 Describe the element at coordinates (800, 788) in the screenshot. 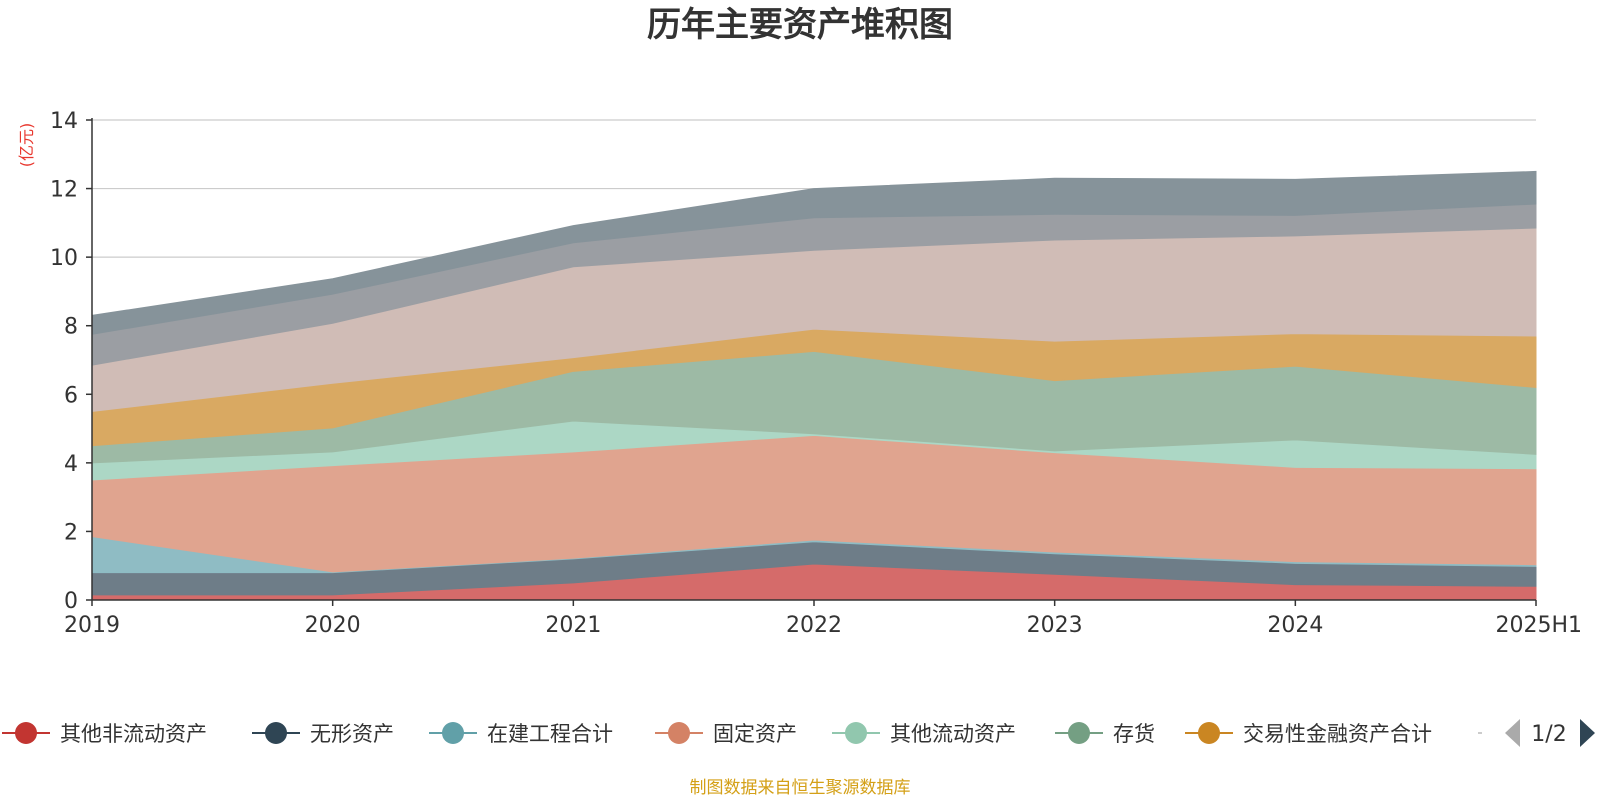

I see `source-note: 制图数据来自恒生聚源数据库` at that location.